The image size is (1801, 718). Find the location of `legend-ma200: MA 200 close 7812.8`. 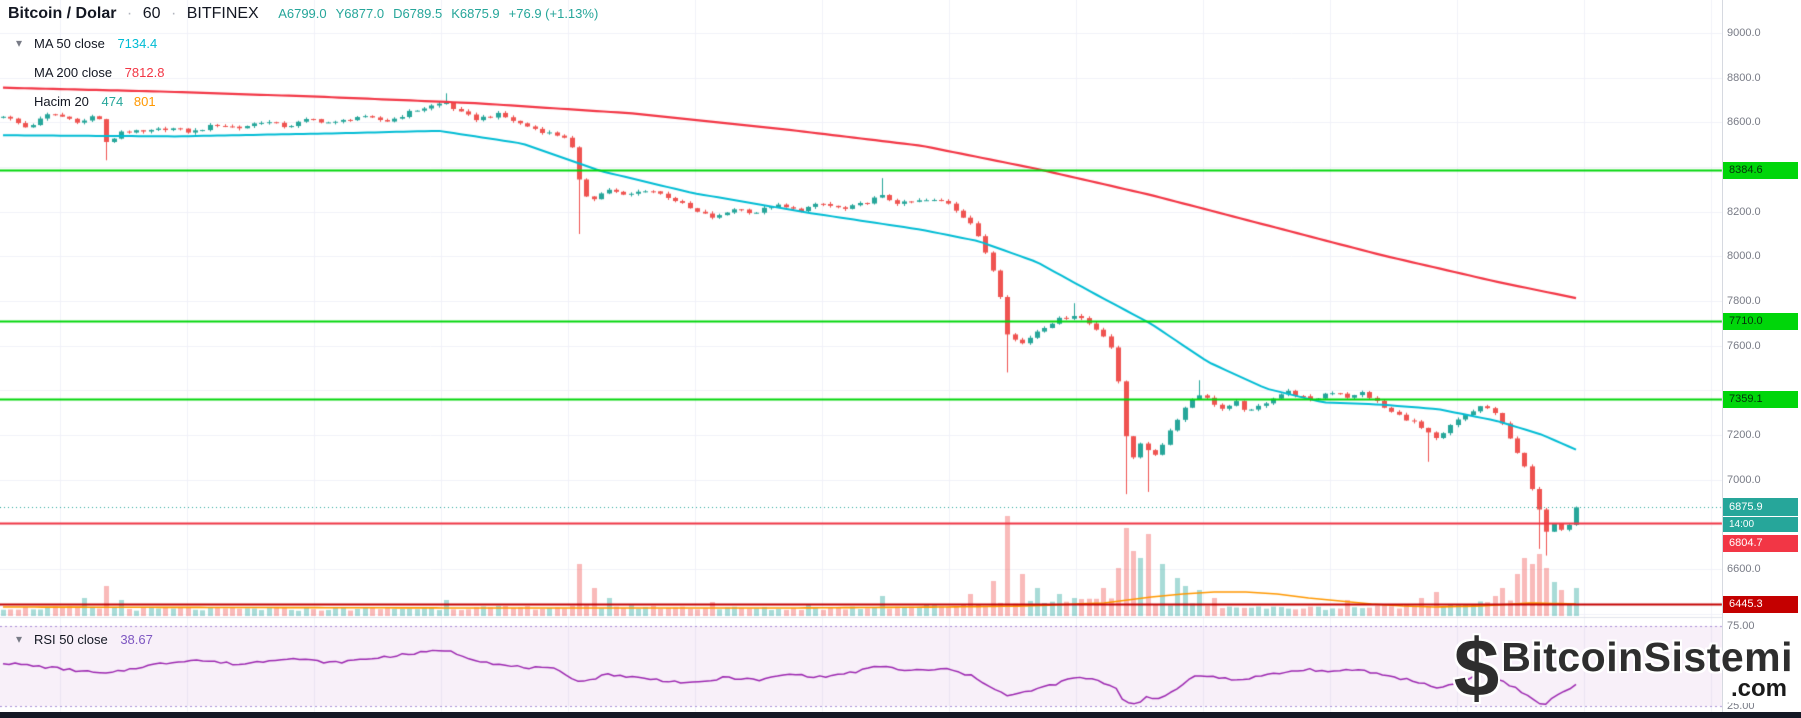

legend-ma200: MA 200 close 7812.8 is located at coordinates (99, 72).